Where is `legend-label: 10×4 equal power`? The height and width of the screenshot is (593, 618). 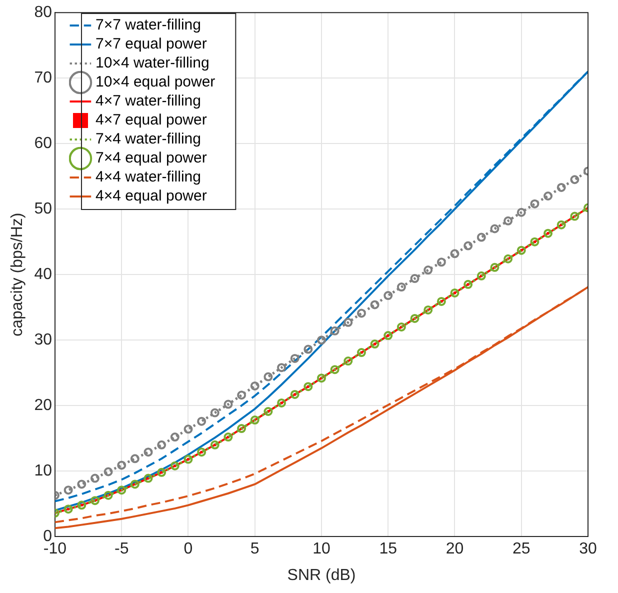 legend-label: 10×4 equal power is located at coordinates (155, 82).